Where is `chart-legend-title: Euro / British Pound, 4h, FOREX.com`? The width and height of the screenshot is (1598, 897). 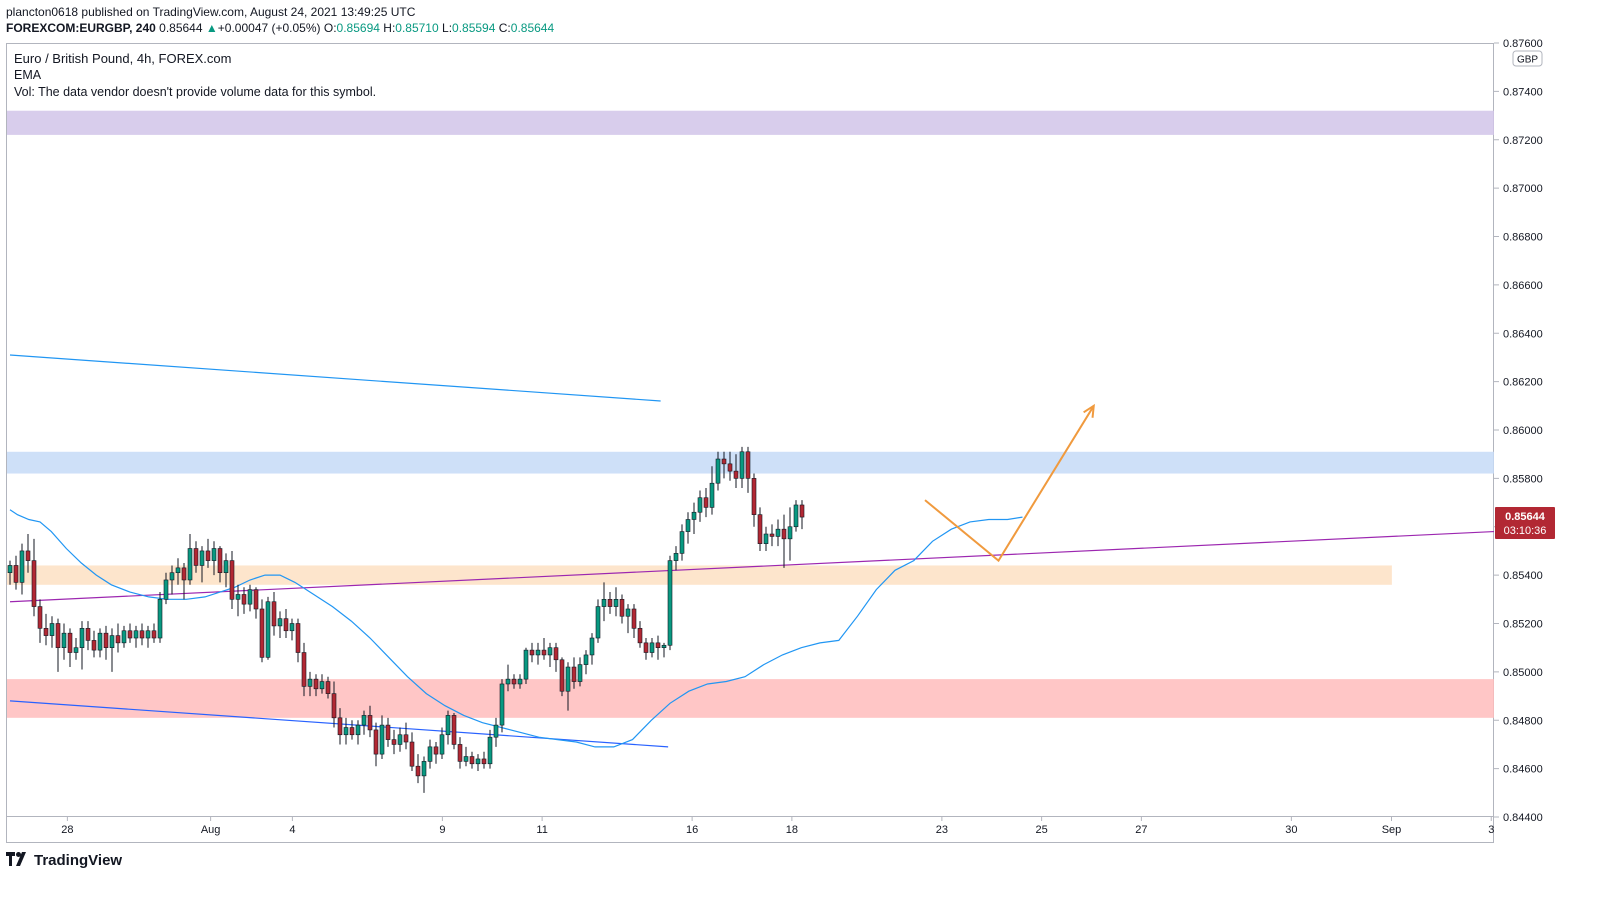 chart-legend-title: Euro / British Pound, 4h, FOREX.com is located at coordinates (123, 58).